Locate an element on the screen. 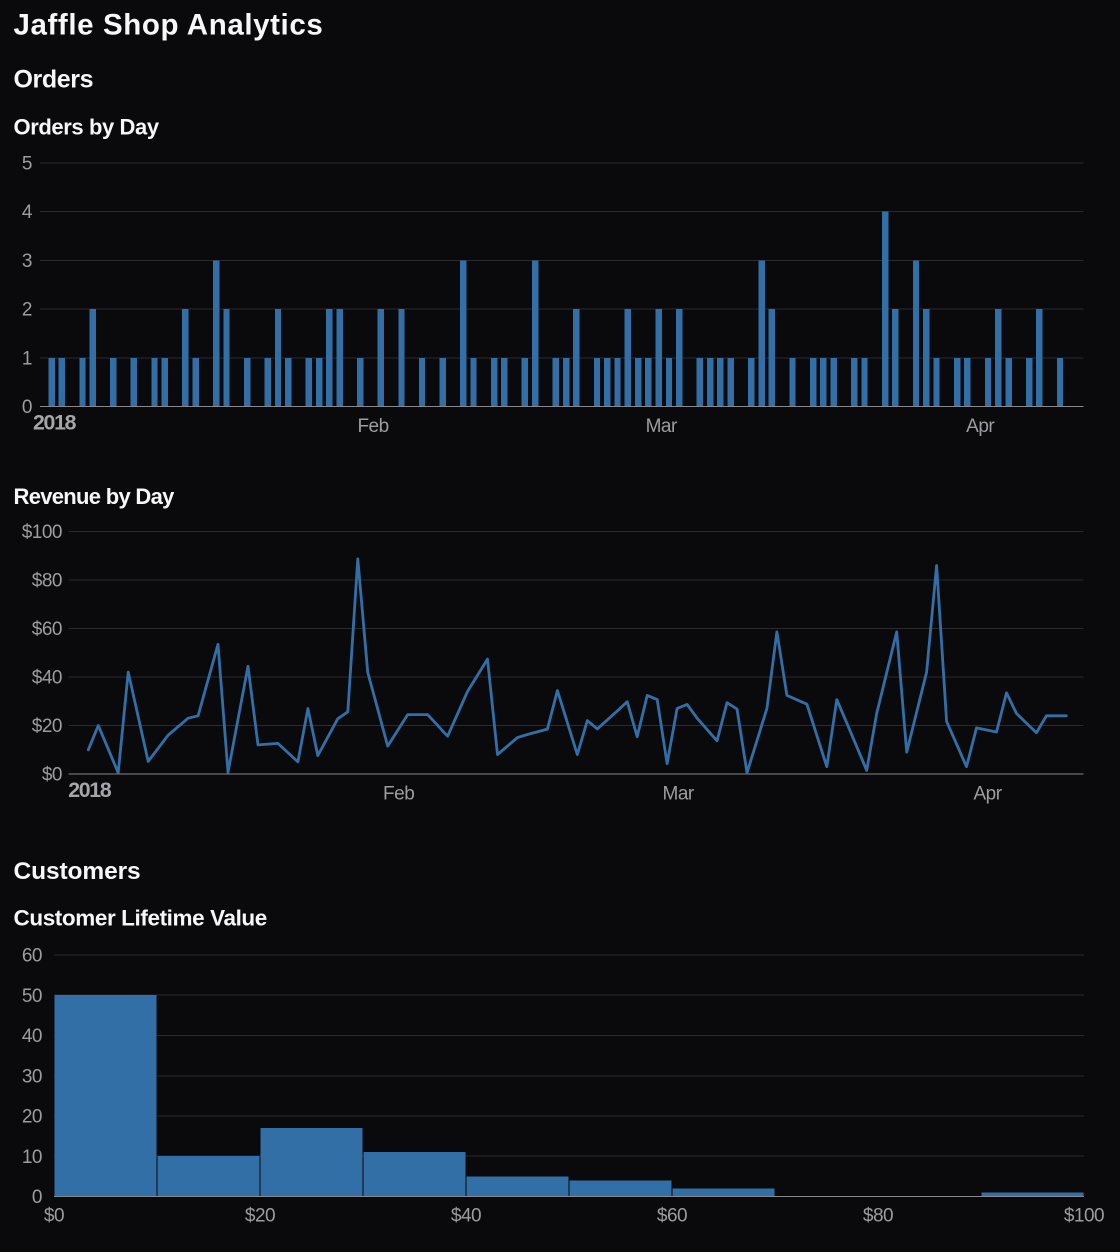 The image size is (1120, 1252). svg-text: Customer Lifetime Value is located at coordinates (140, 917).